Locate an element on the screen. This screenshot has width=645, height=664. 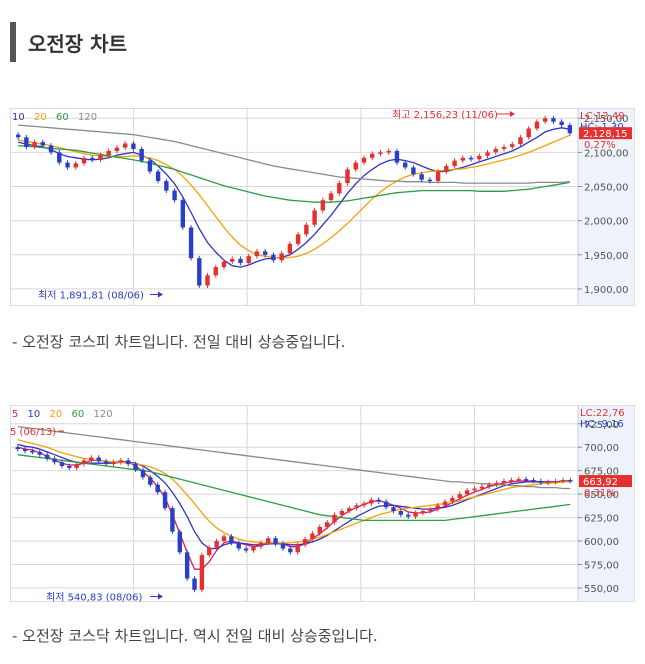
high-annotation: 5 (06/13) is located at coordinates (33, 432).